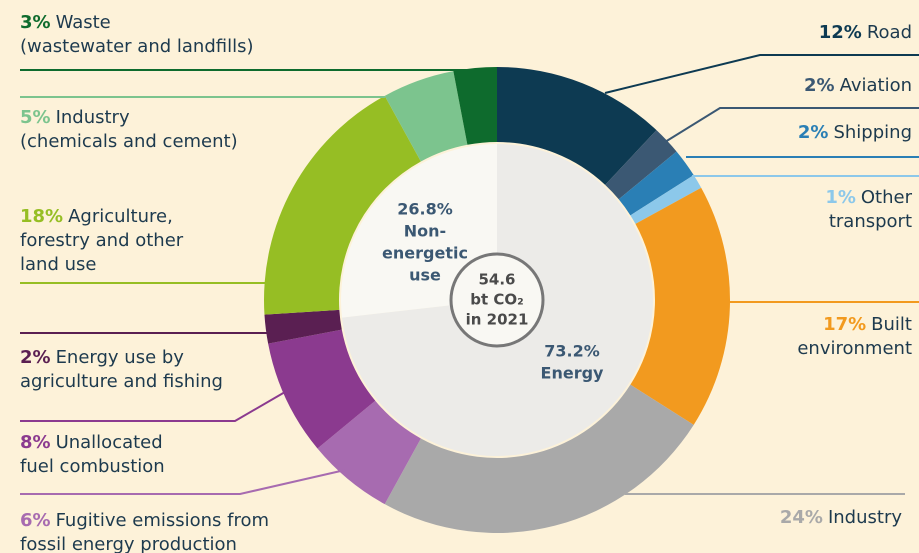 The height and width of the screenshot is (553, 919). I want to click on segment-name: Agriculture,, so click(120, 216).